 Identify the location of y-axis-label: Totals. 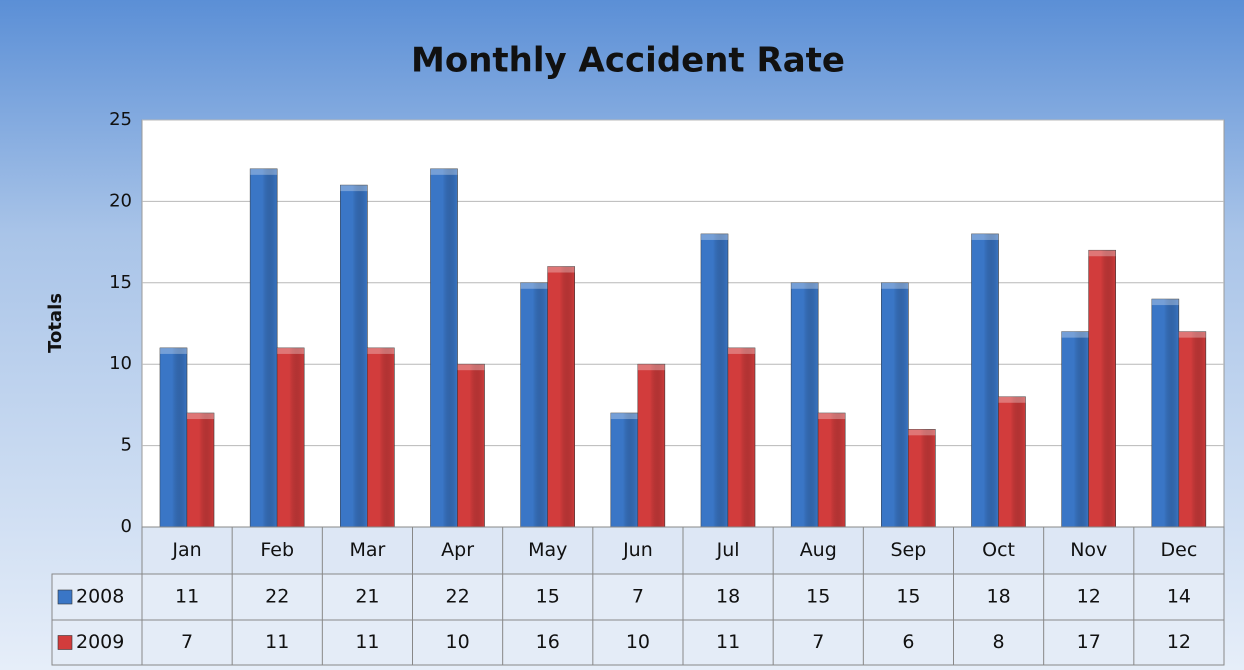
(55, 323).